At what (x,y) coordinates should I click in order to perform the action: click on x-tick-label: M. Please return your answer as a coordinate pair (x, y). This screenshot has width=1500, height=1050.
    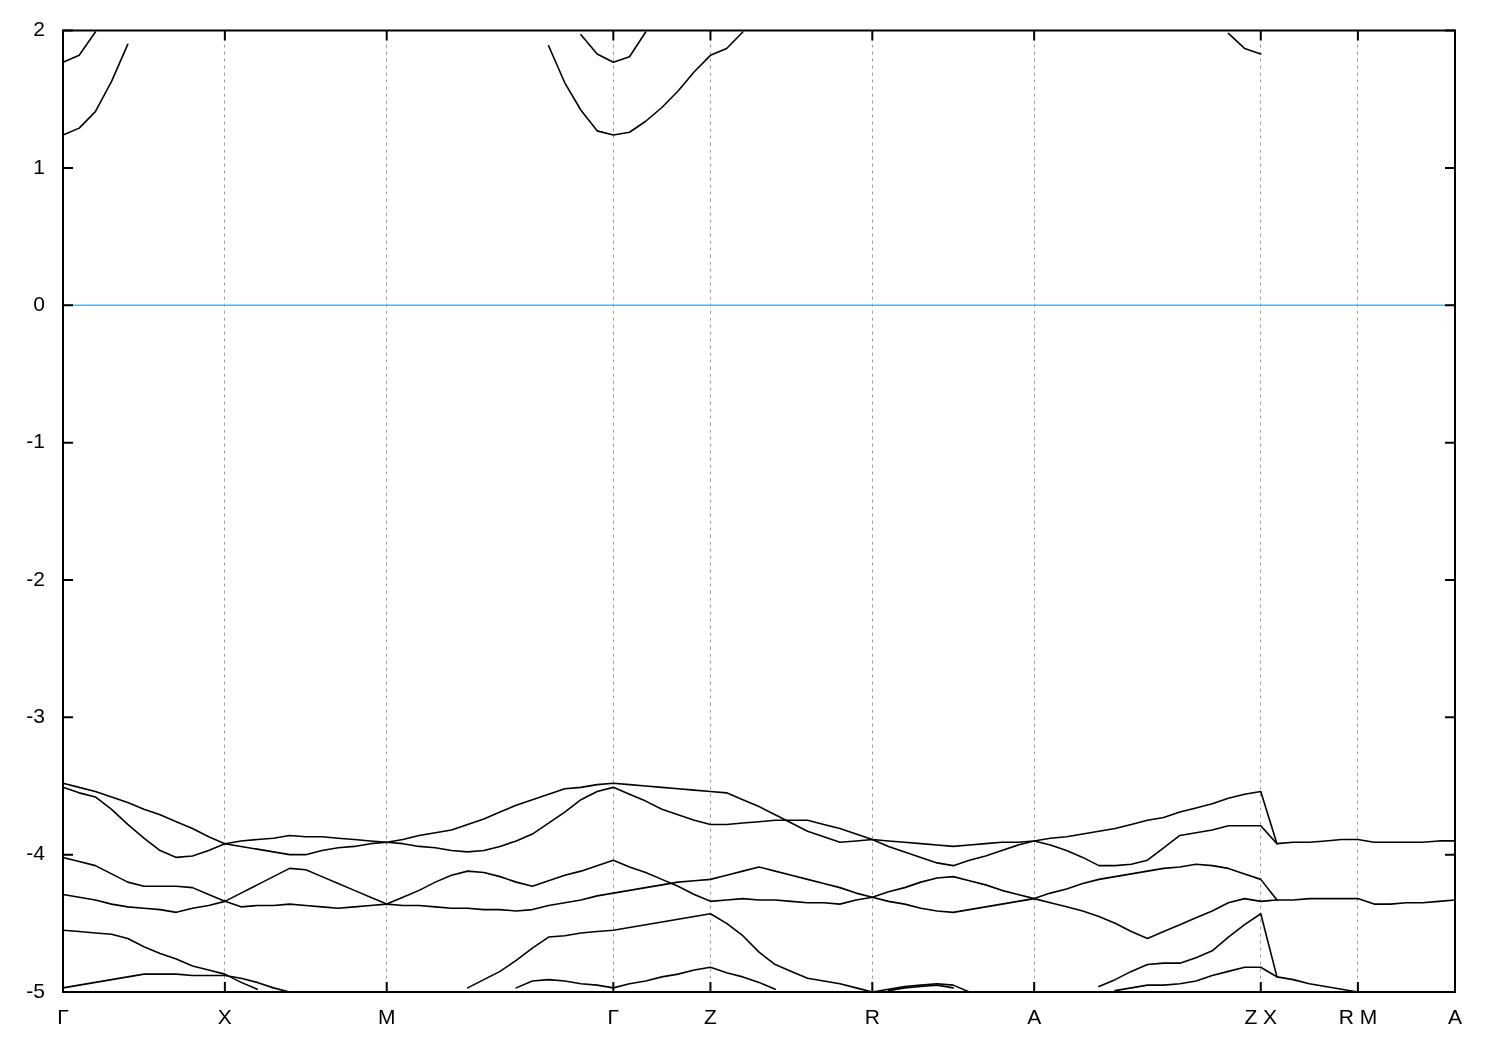
    Looking at the image, I should click on (386, 1017).